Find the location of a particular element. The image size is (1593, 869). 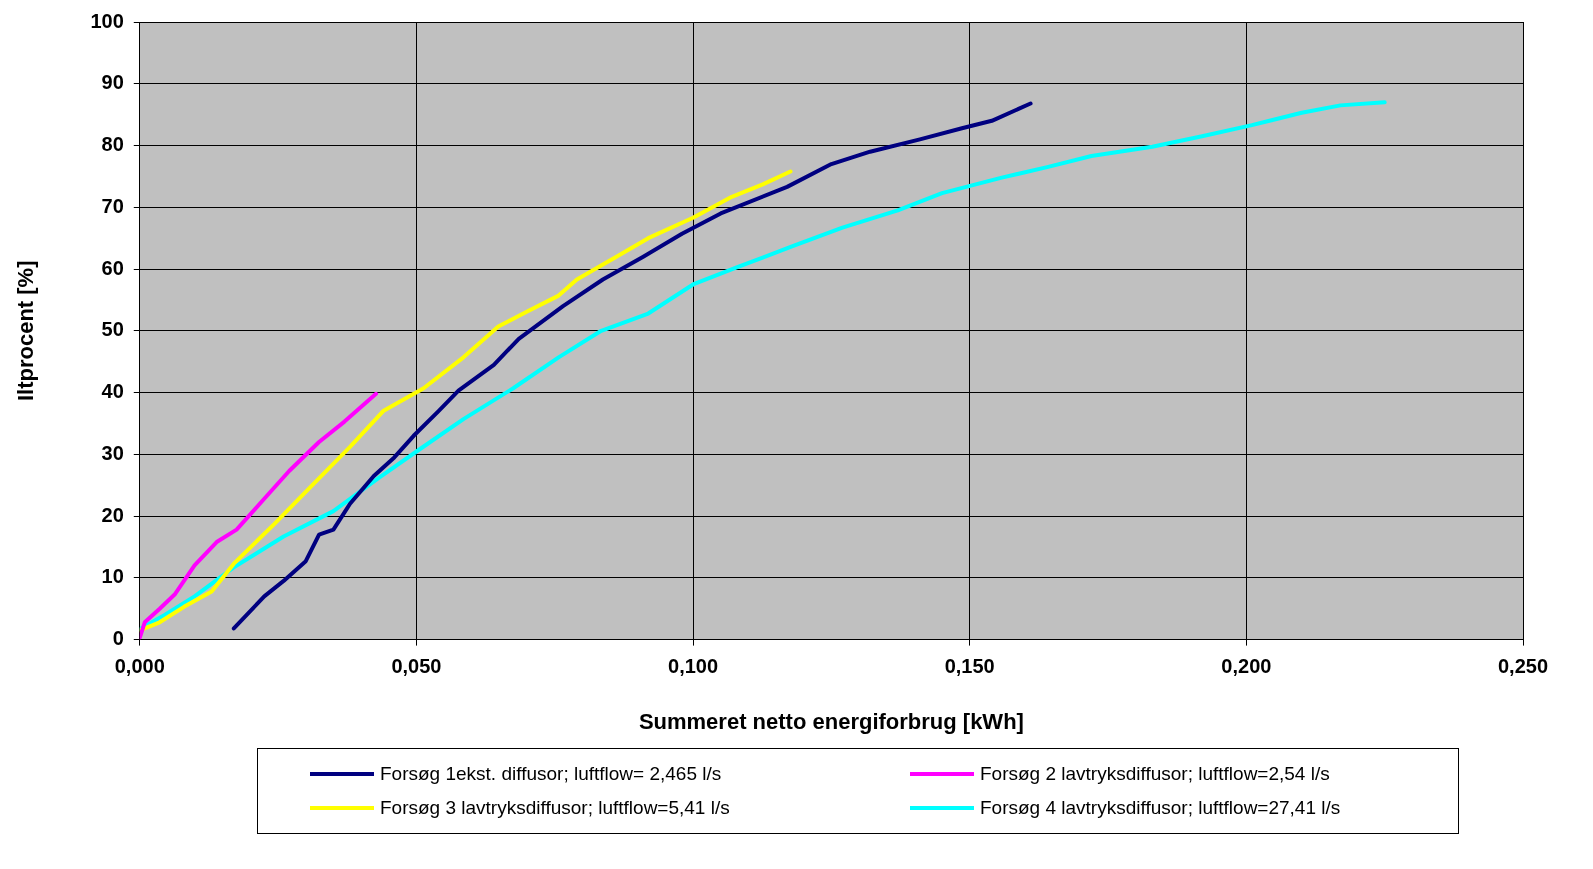

x-tick-label: 0,000 is located at coordinates (139, 666).